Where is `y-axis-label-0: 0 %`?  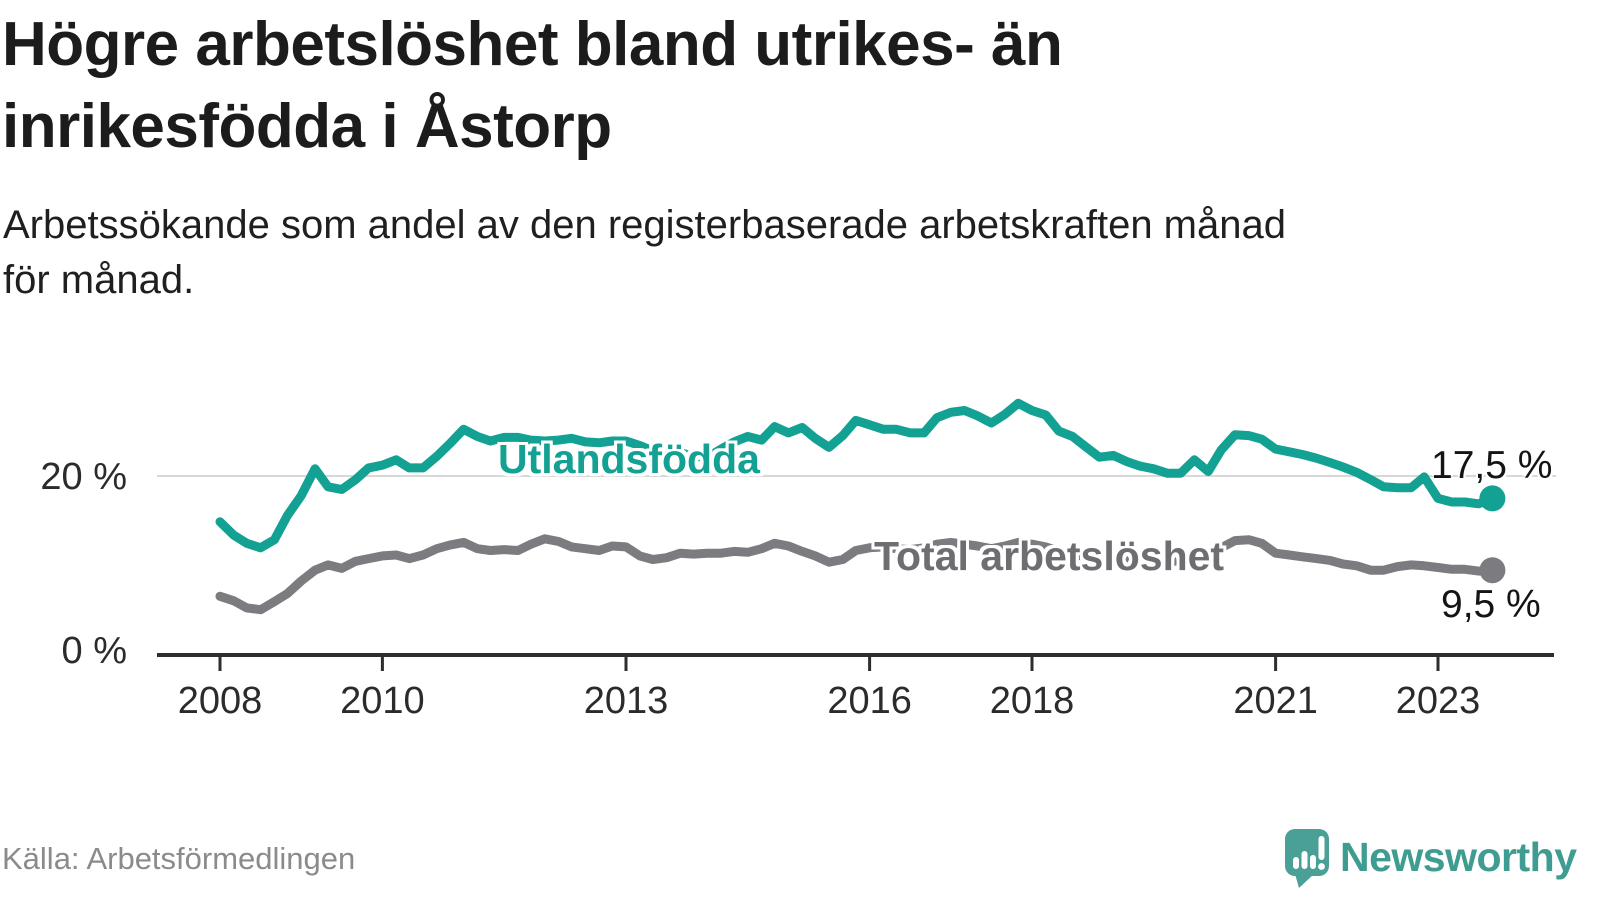 y-axis-label-0: 0 % is located at coordinates (94, 651).